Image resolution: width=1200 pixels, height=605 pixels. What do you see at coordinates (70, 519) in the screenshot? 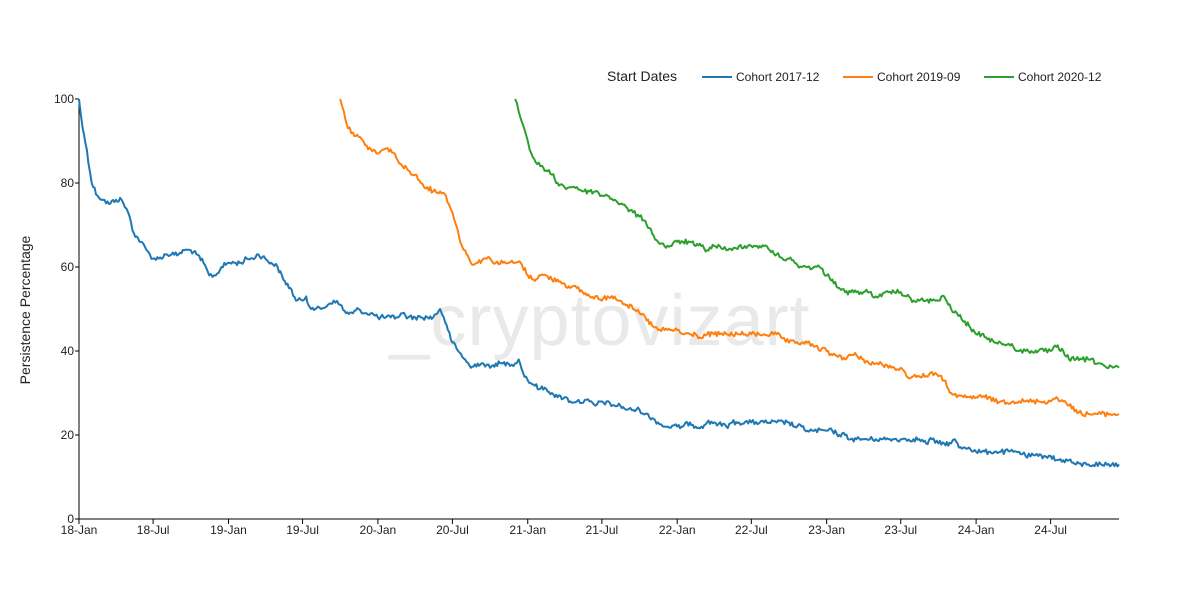
I see `y-tick-label: 0` at bounding box center [70, 519].